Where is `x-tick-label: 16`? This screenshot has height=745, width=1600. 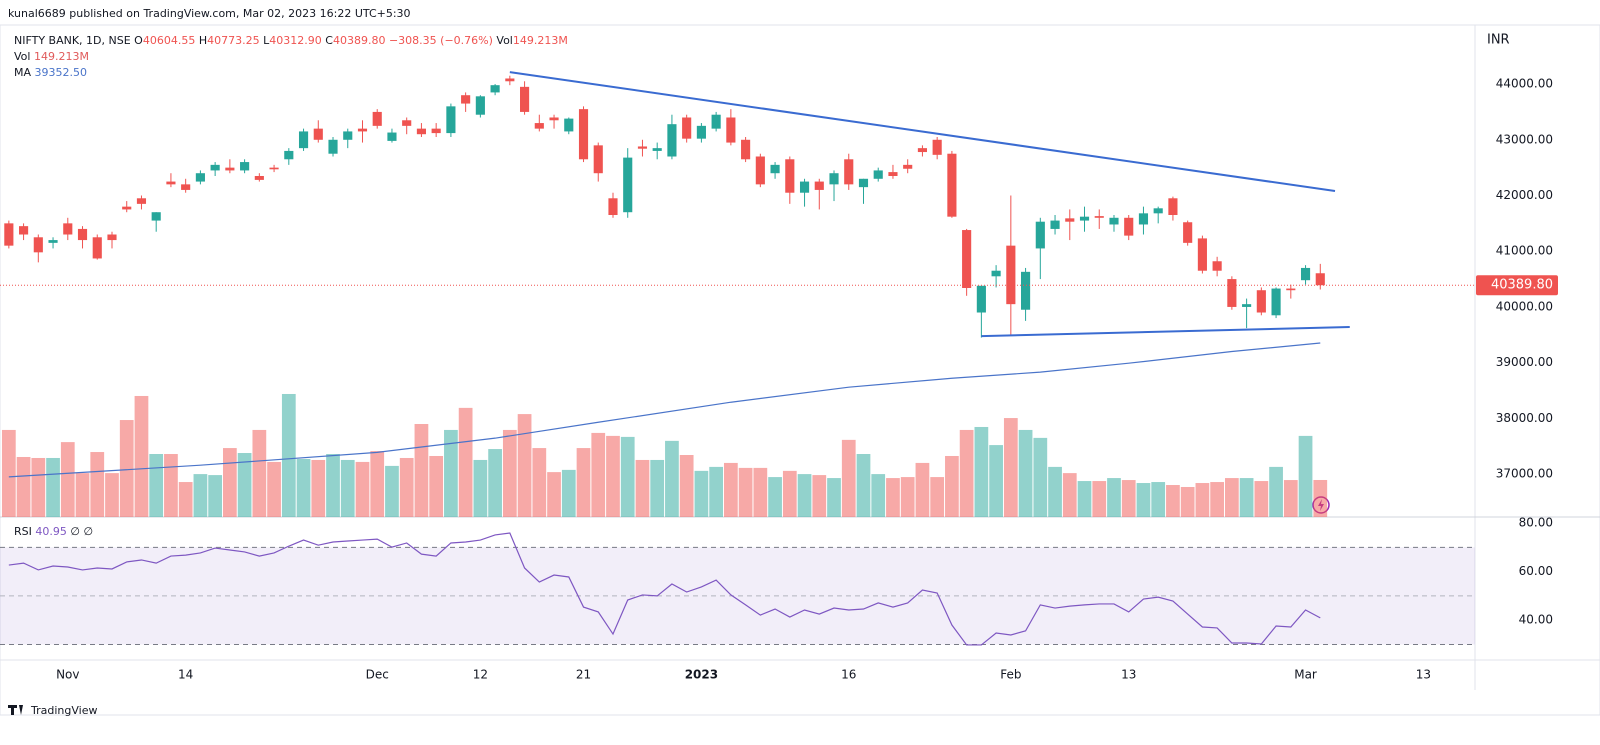 x-tick-label: 16 is located at coordinates (848, 675).